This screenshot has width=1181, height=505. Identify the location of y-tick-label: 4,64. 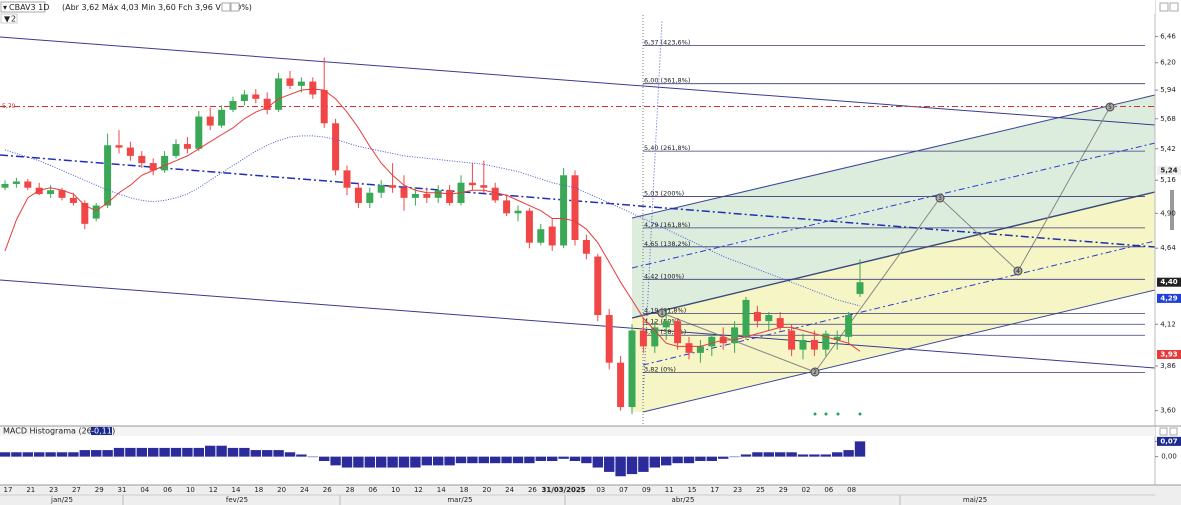
(1168, 248).